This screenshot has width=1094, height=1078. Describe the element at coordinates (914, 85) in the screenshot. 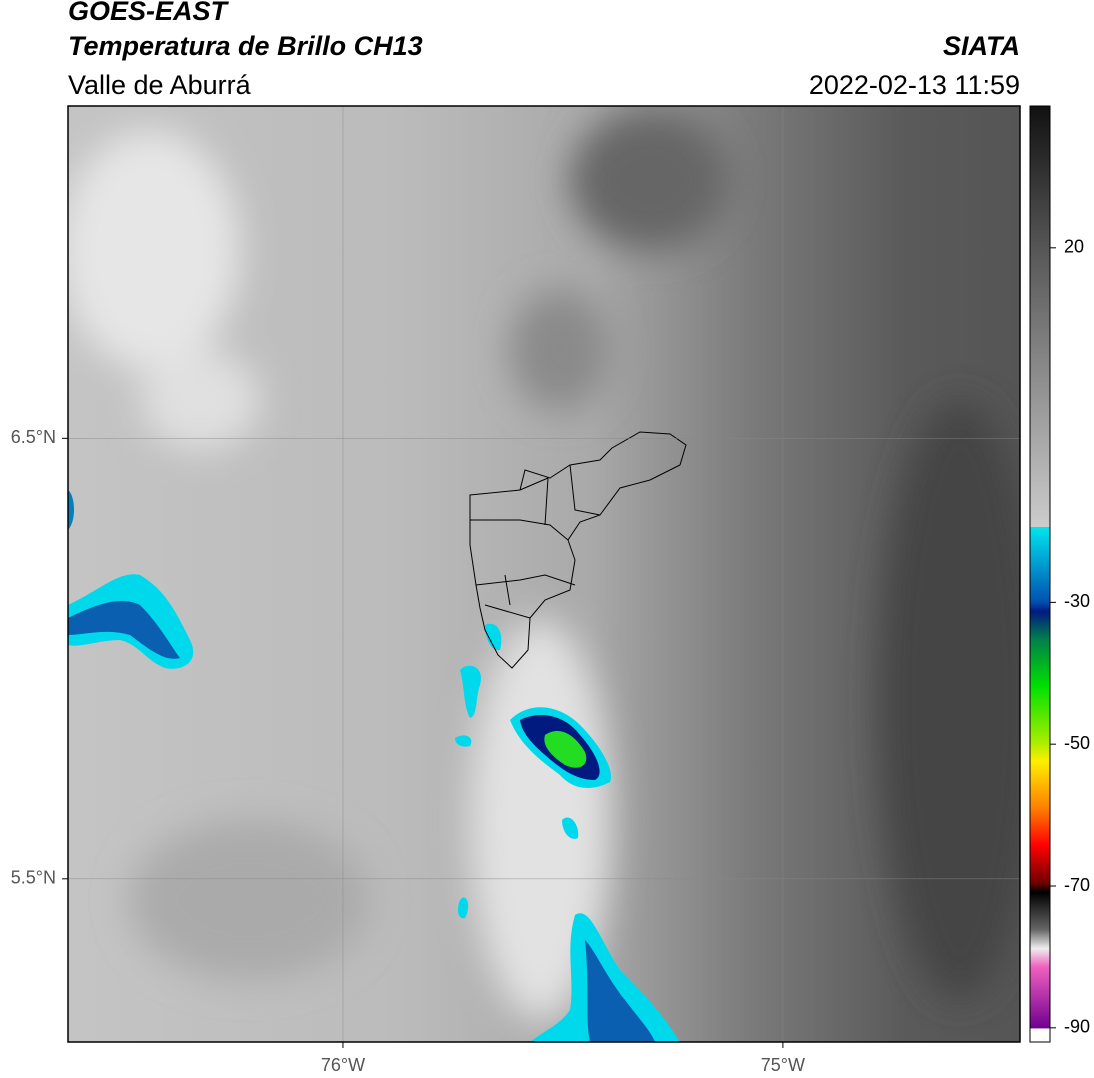

I see `datetime: 2022-02-13 11:59` at that location.